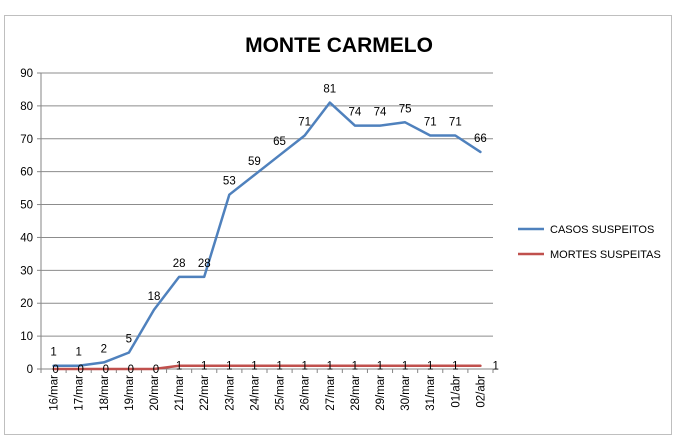 The height and width of the screenshot is (444, 680). I want to click on y-tick-label: 20, so click(26, 304).